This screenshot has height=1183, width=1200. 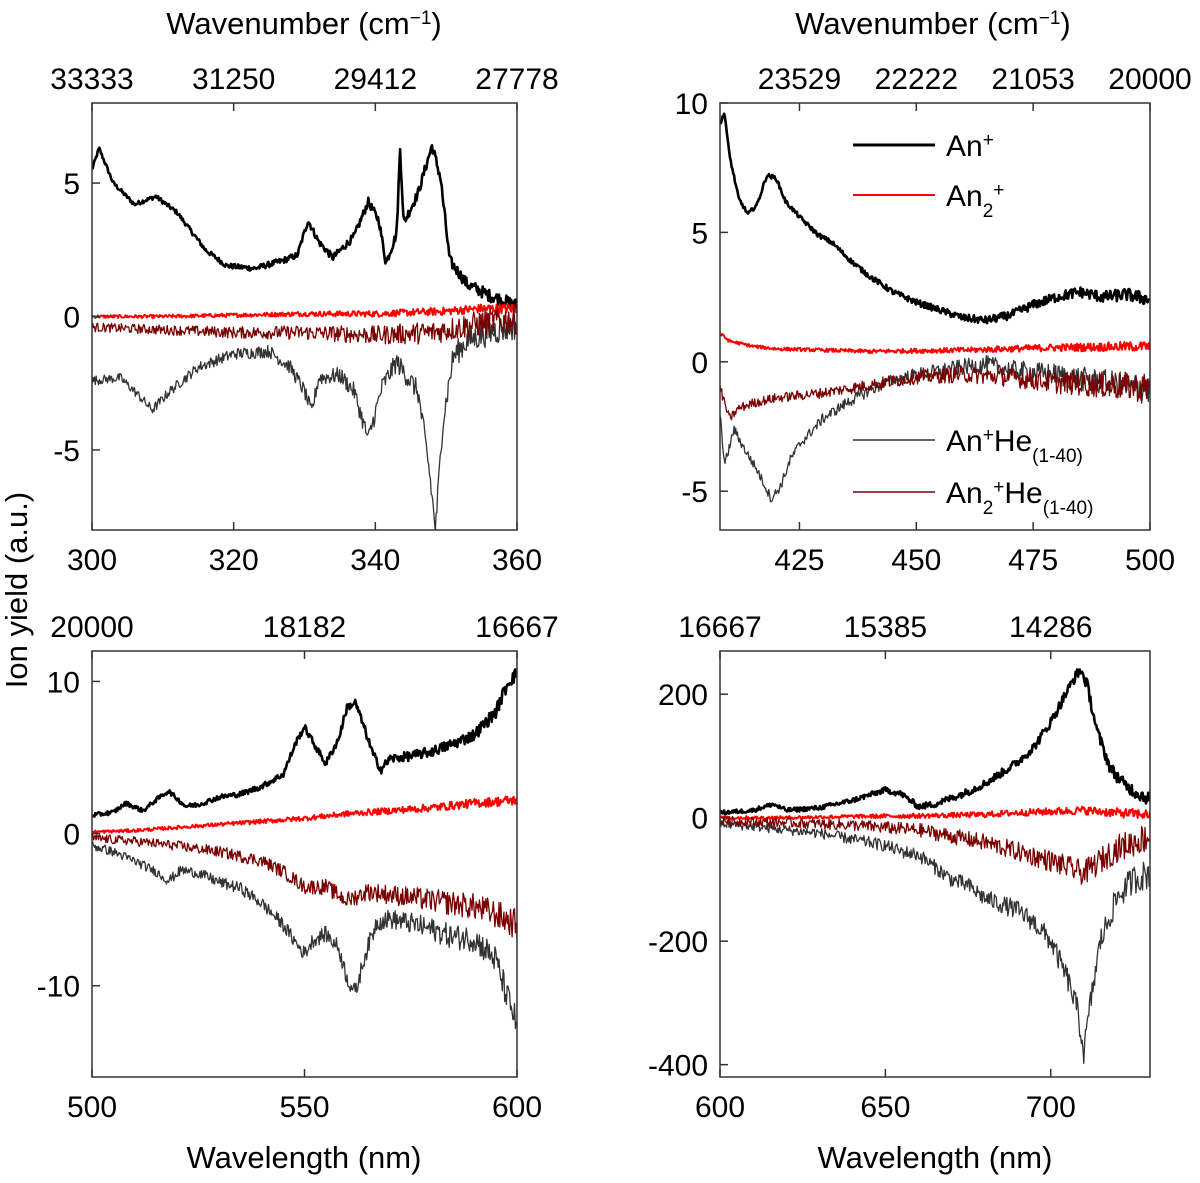 What do you see at coordinates (885, 1107) in the screenshot?
I see `x-tick-label: 650` at bounding box center [885, 1107].